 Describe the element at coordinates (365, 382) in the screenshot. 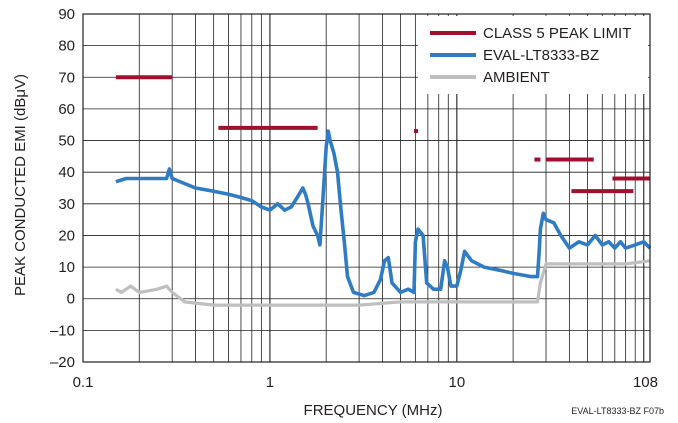

I see `x-tick-labels: 0.1 1 10 108` at that location.